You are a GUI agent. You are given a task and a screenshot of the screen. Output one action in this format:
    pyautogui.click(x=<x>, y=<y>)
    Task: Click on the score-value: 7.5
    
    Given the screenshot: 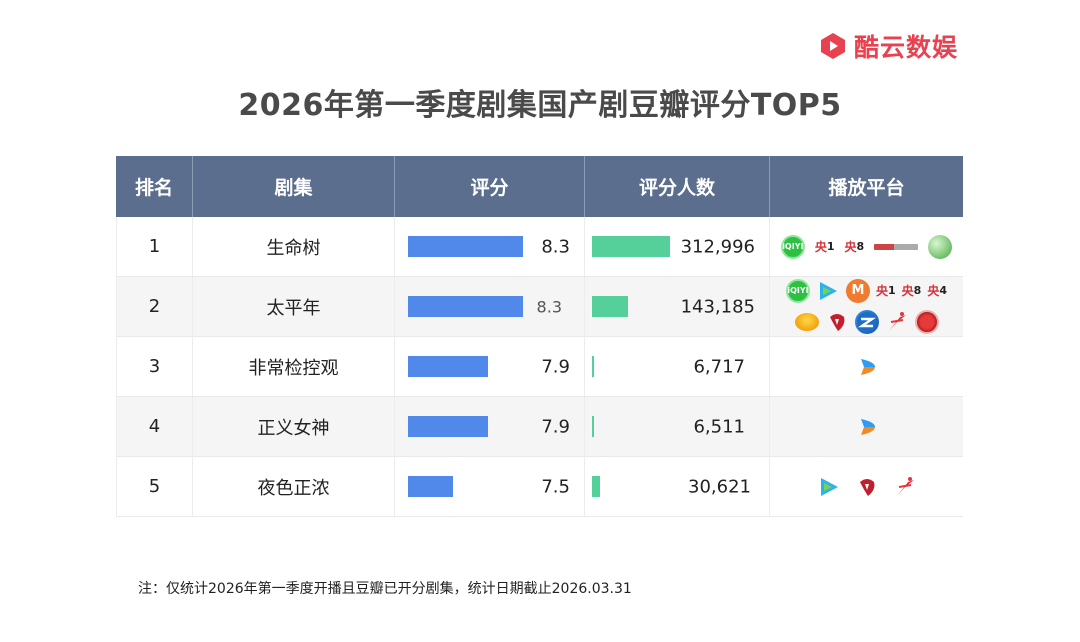 What is the action you would take?
    pyautogui.click(x=555, y=486)
    